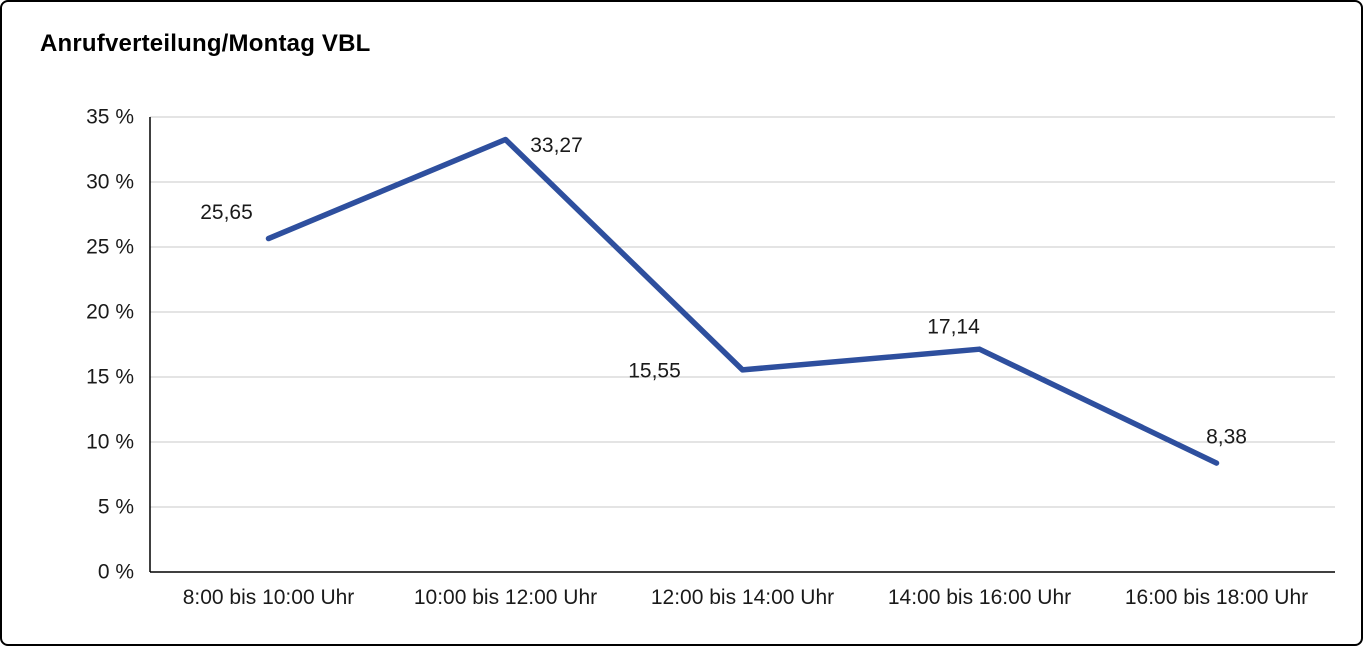  Describe the element at coordinates (1226, 437) in the screenshot. I see `point-value-label: 8,38` at that location.